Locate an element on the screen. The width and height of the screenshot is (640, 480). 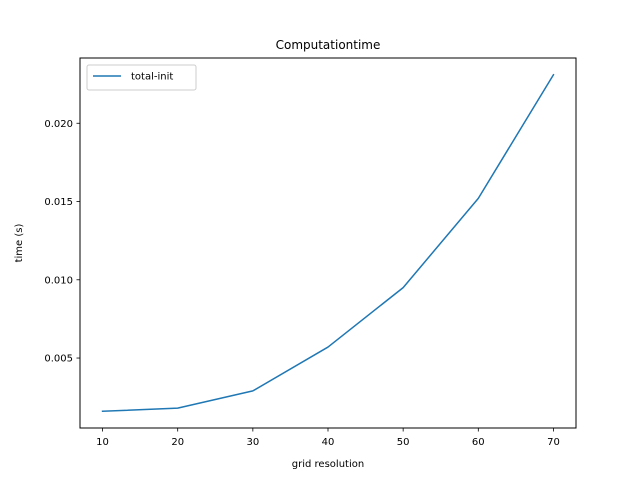
x-ticks: 10 20 30 40 50 60 70 is located at coordinates (328, 438).